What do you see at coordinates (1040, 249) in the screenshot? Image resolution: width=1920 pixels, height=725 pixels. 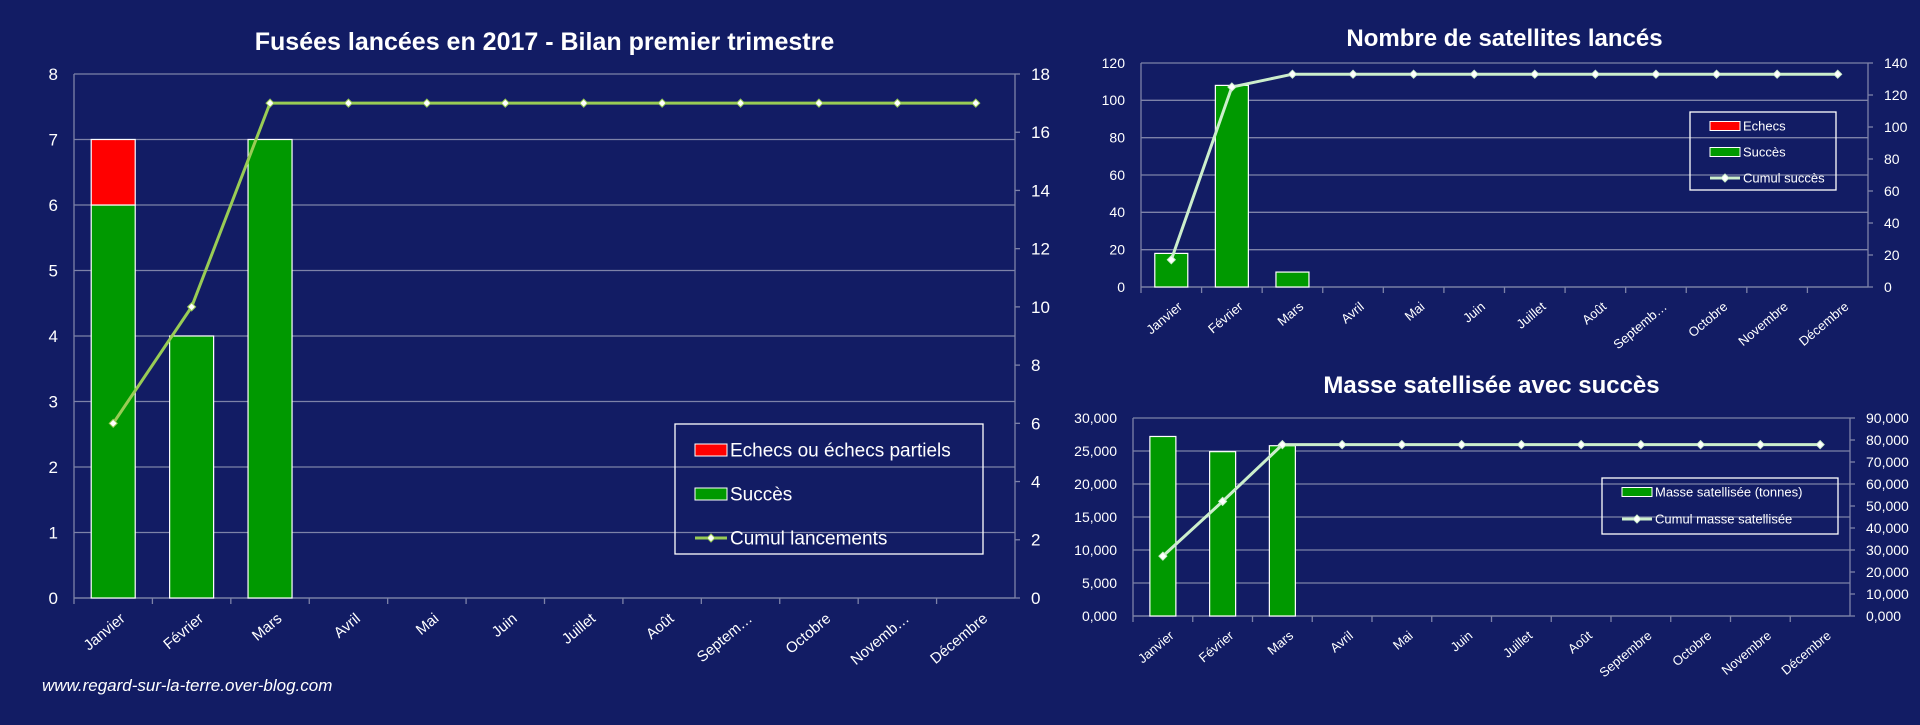 I see `y2-tick-label: 12` at bounding box center [1040, 249].